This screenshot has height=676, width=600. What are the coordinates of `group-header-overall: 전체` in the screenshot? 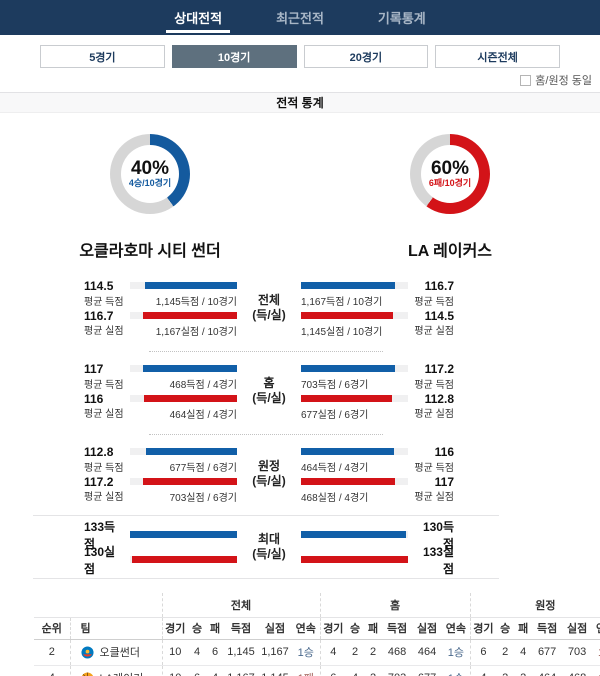 It's located at (241, 605).